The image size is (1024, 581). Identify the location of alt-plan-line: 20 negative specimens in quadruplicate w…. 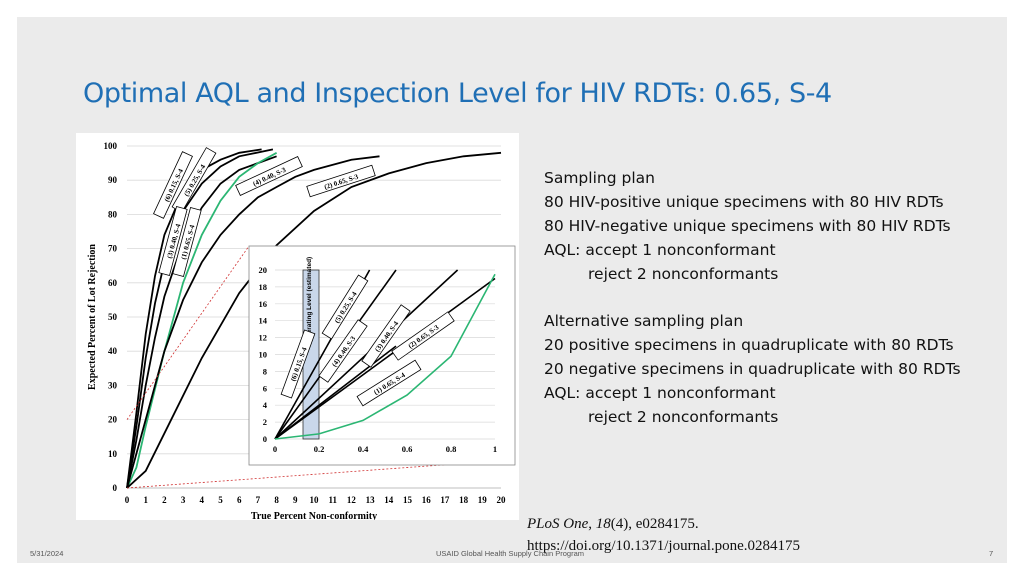
(752, 369).